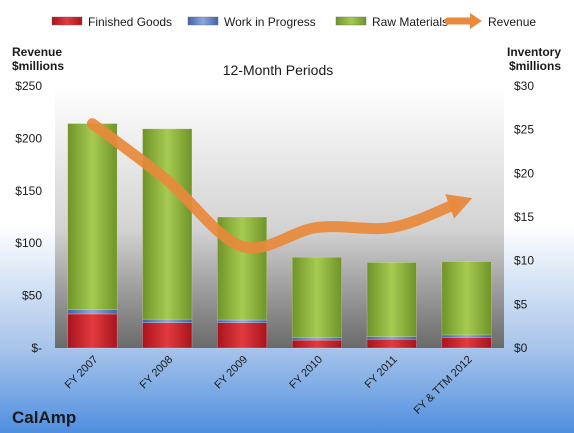 The height and width of the screenshot is (433, 574). I want to click on right-tick-label: $0, so click(521, 348).